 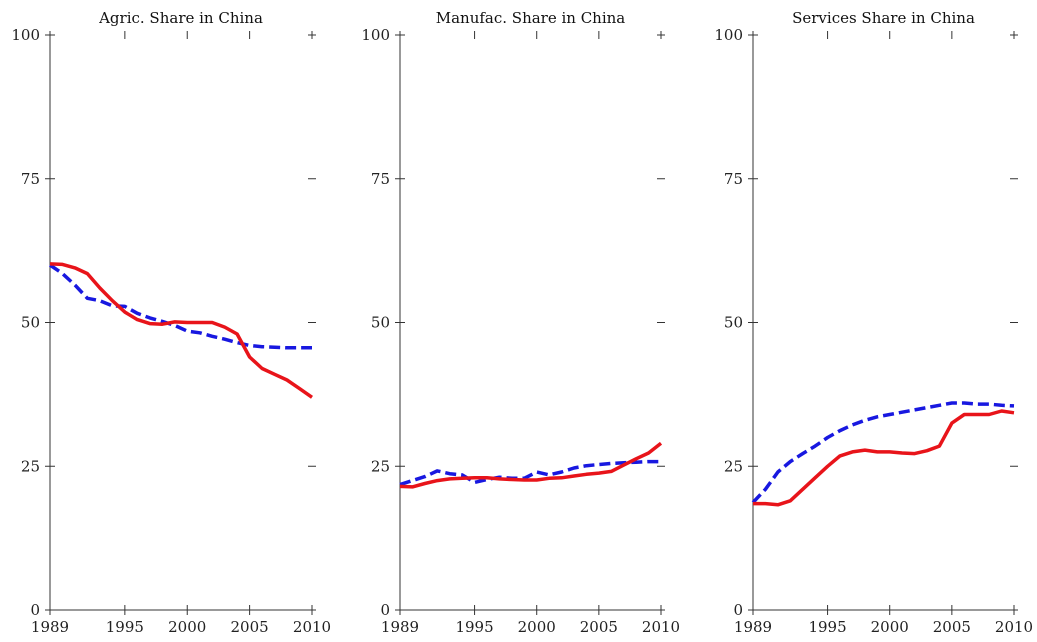 What do you see at coordinates (180, 18) in the screenshot?
I see `panel-title: Agric. Share in China` at bounding box center [180, 18].